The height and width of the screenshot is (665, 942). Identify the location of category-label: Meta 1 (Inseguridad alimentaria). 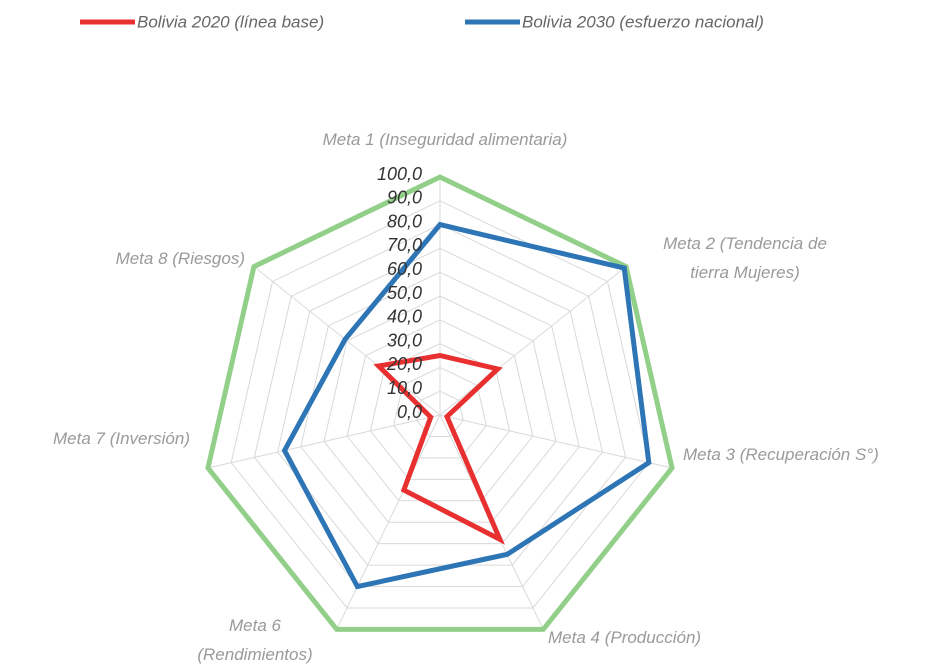
(445, 139).